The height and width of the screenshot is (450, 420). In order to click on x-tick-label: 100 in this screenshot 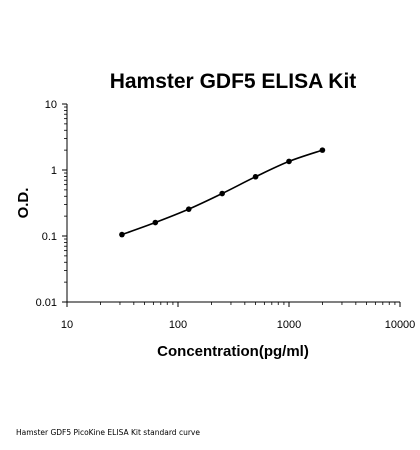, I will do `click(178, 325)`.